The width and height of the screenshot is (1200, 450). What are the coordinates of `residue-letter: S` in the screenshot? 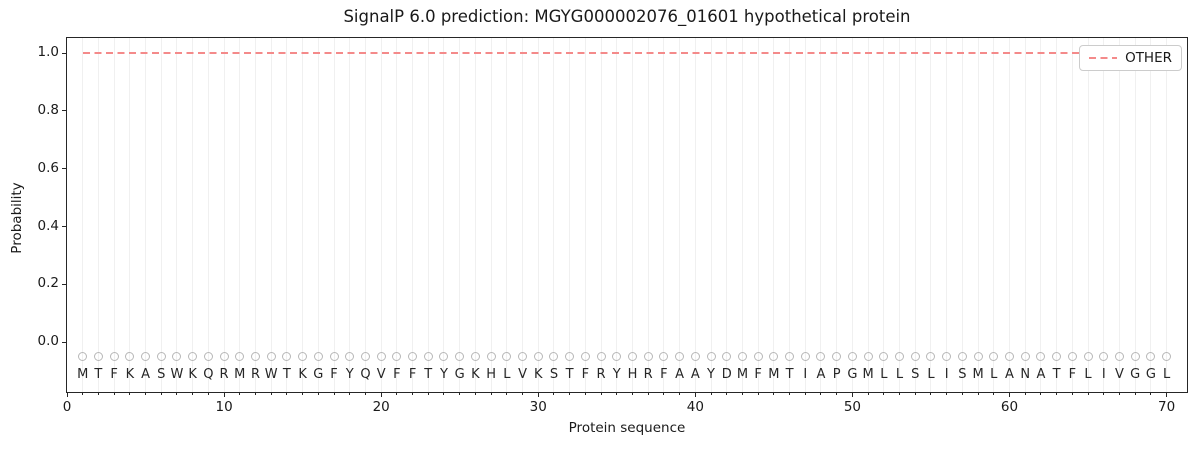 It's located at (915, 374).